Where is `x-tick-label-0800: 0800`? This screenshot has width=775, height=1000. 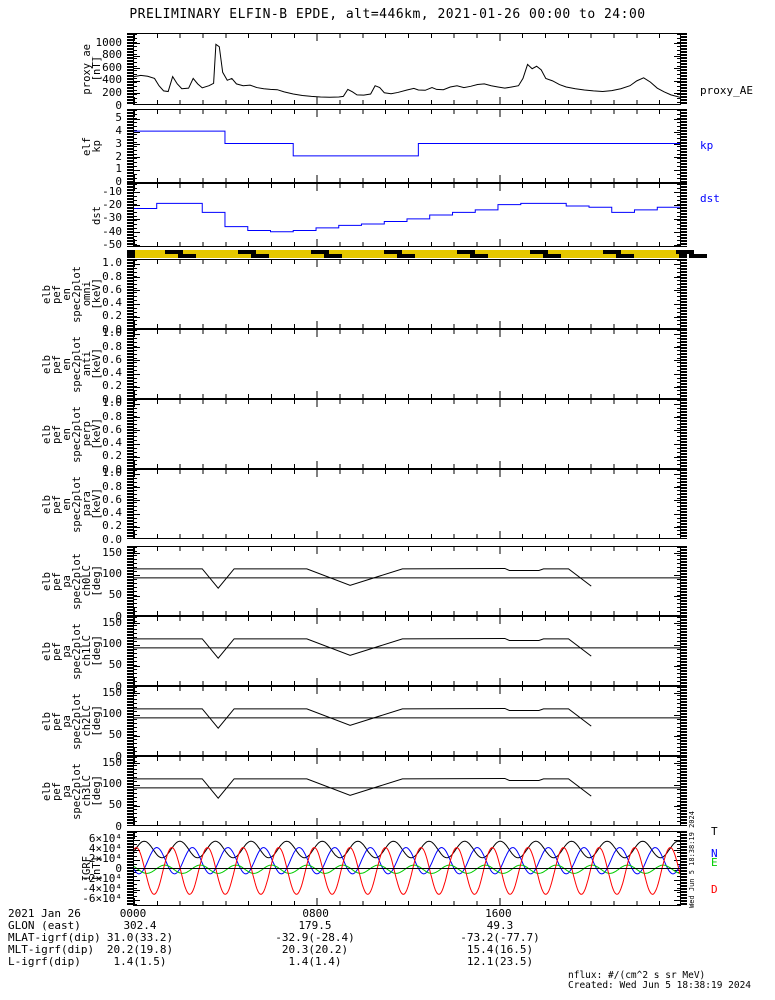 x-tick-label-0800: 0800 is located at coordinates (315, 913).